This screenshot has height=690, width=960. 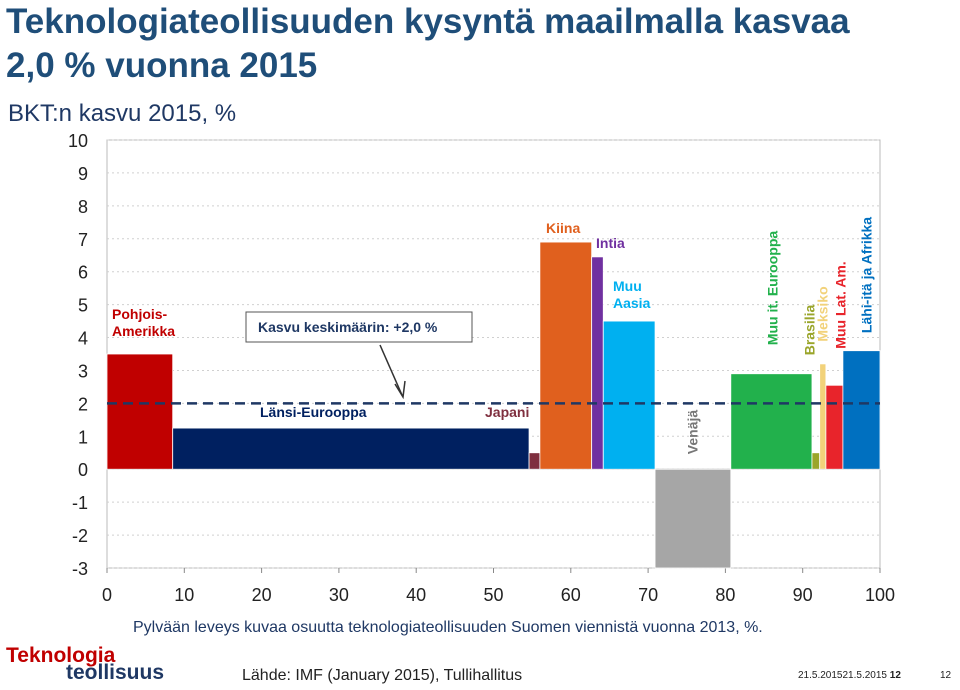 I want to click on y-tick-label: 8, so click(x=83, y=207).